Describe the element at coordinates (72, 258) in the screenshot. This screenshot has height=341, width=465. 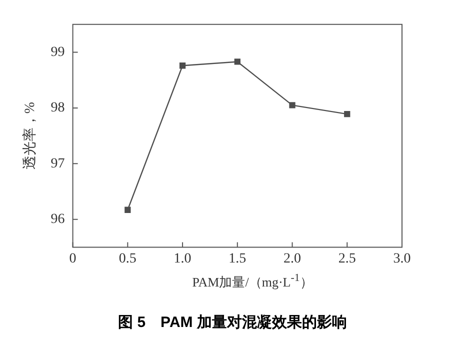
I see `x-tick-label: 0` at that location.